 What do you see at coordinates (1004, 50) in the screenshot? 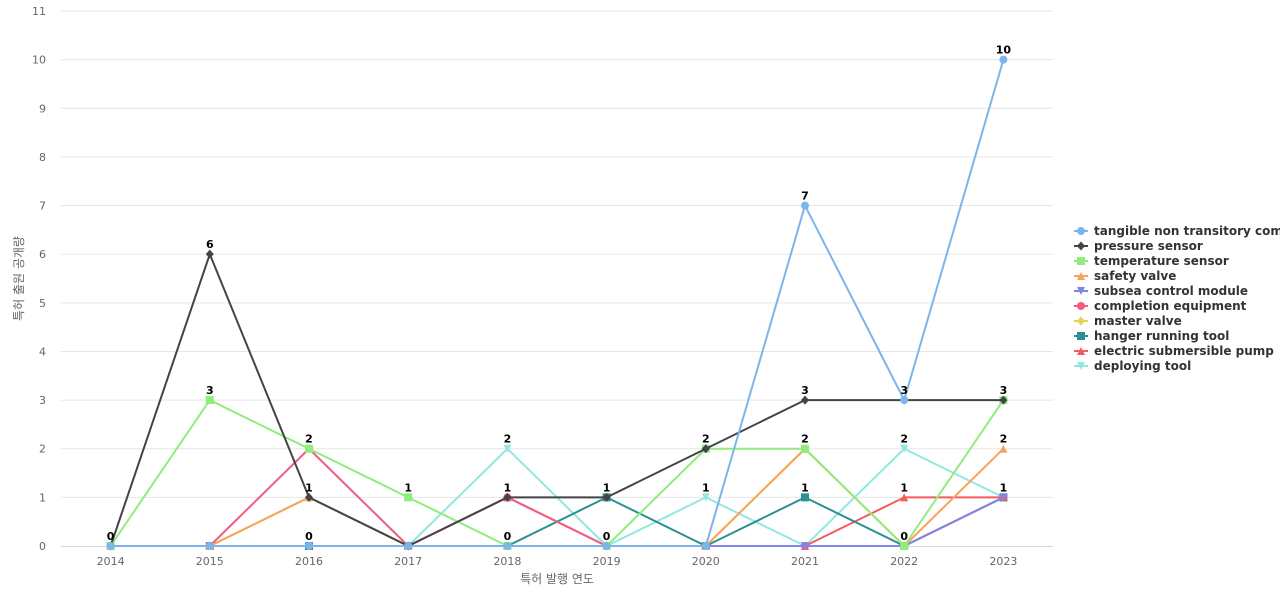
I see `data-label: 10` at bounding box center [1004, 50].